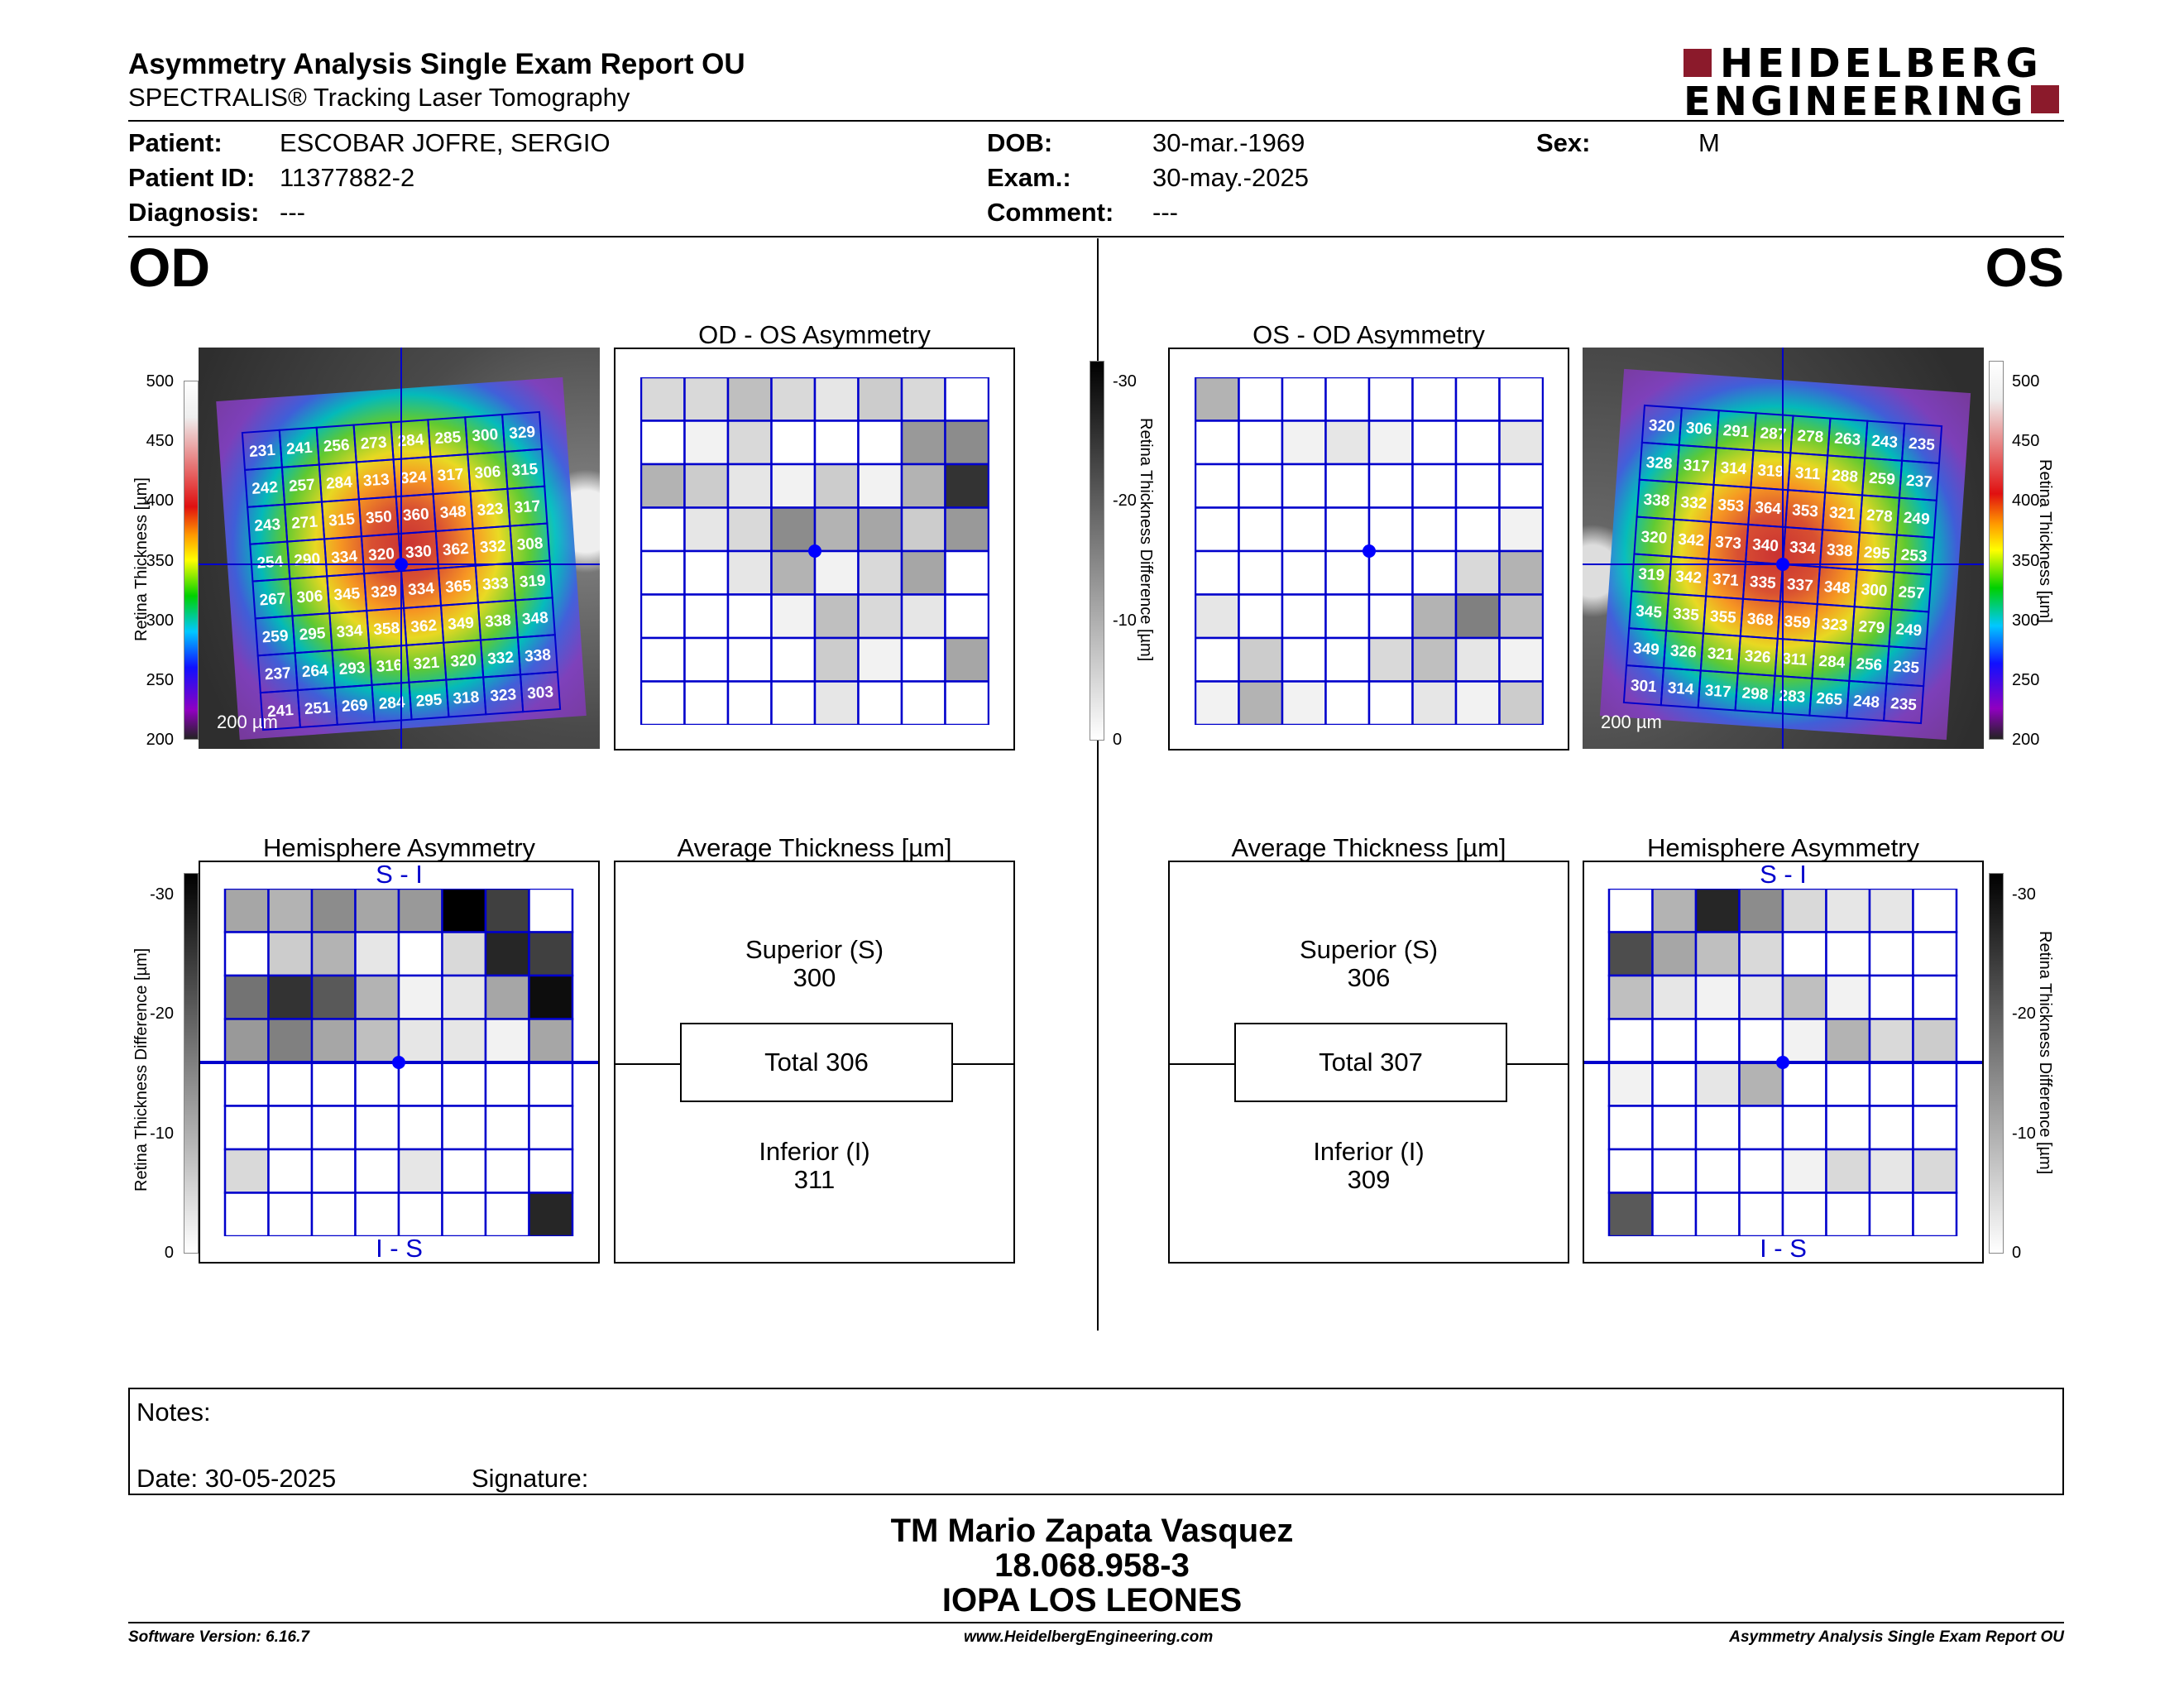  I want to click on dob-label: DOB:, so click(1020, 142).